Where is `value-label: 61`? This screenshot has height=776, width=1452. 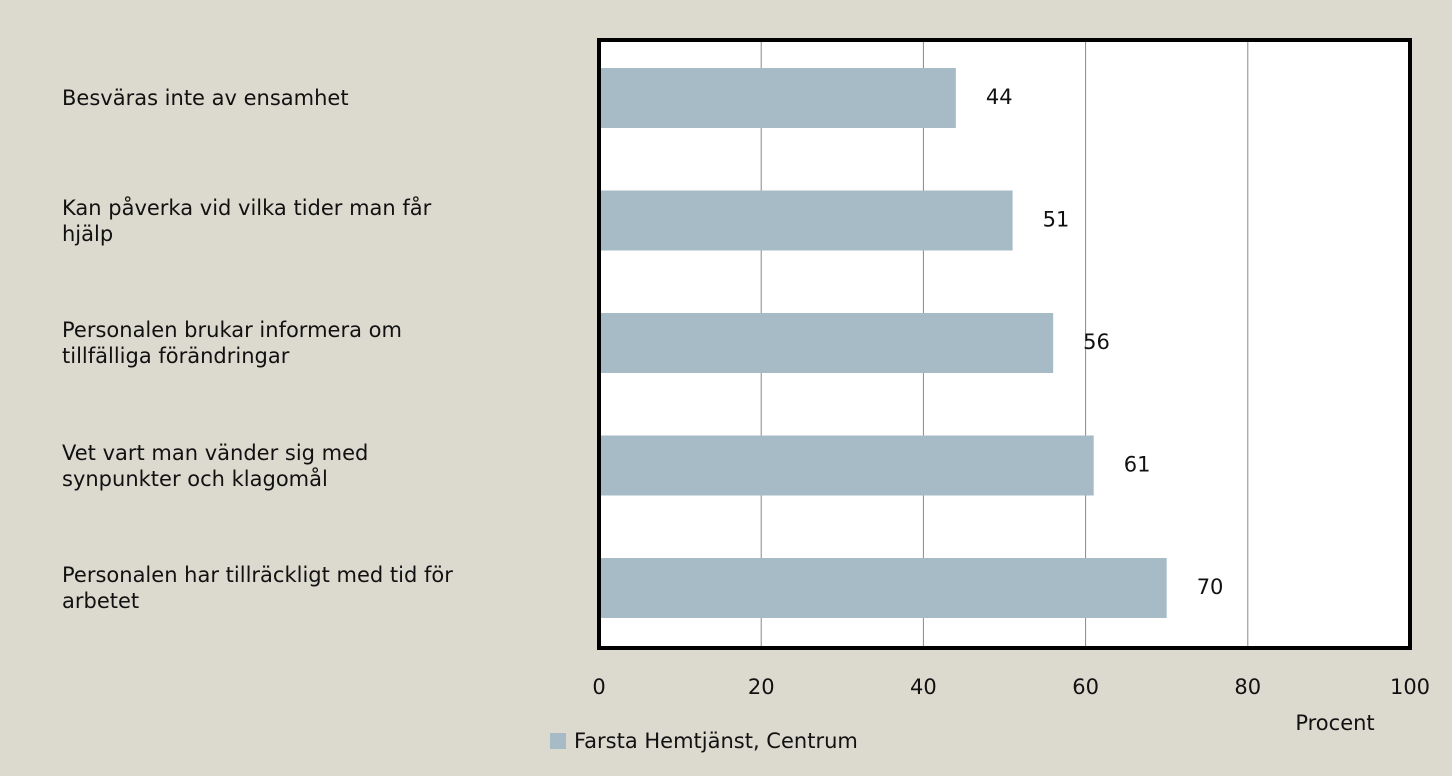
value-label: 61 is located at coordinates (1137, 465).